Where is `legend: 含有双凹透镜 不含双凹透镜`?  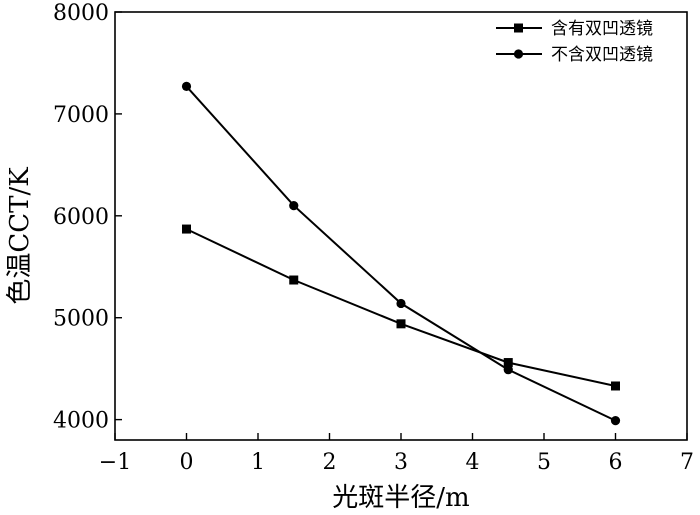
legend: 含有双凹透镜 不含双凹透镜 is located at coordinates (588, 41).